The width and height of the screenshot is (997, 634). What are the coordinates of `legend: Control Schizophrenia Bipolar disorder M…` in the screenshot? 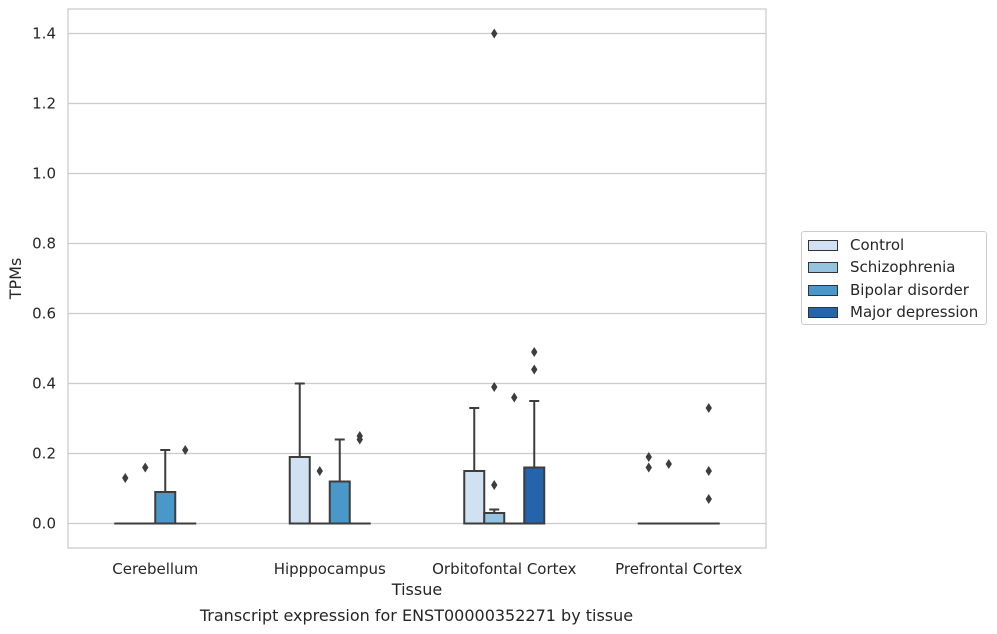 It's located at (894, 278).